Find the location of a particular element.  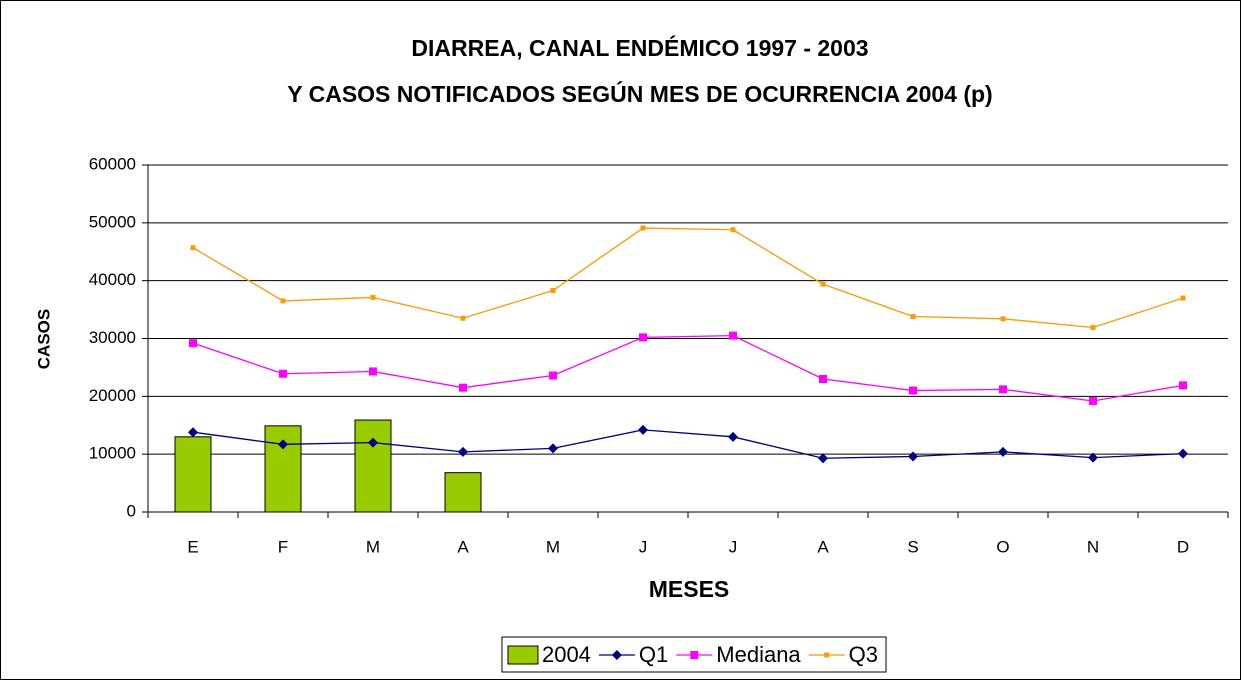

y-axis-label: CASOS is located at coordinates (43, 339).